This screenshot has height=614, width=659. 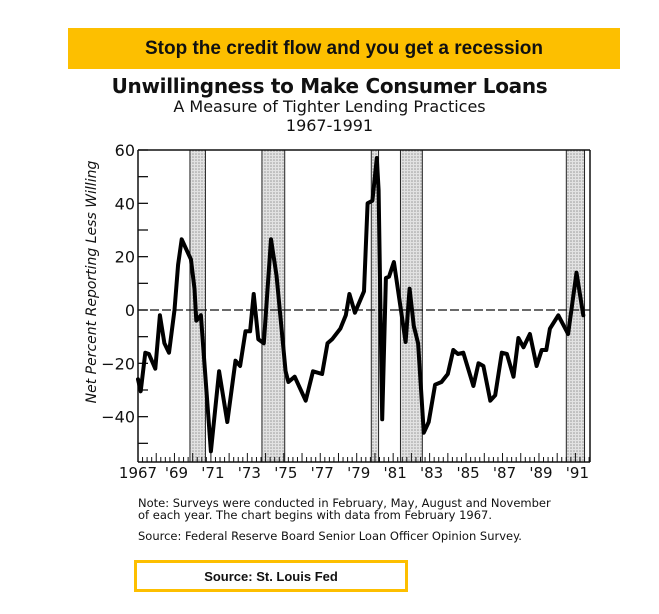 I want to click on y-tick-label: −20, so click(x=118, y=363).